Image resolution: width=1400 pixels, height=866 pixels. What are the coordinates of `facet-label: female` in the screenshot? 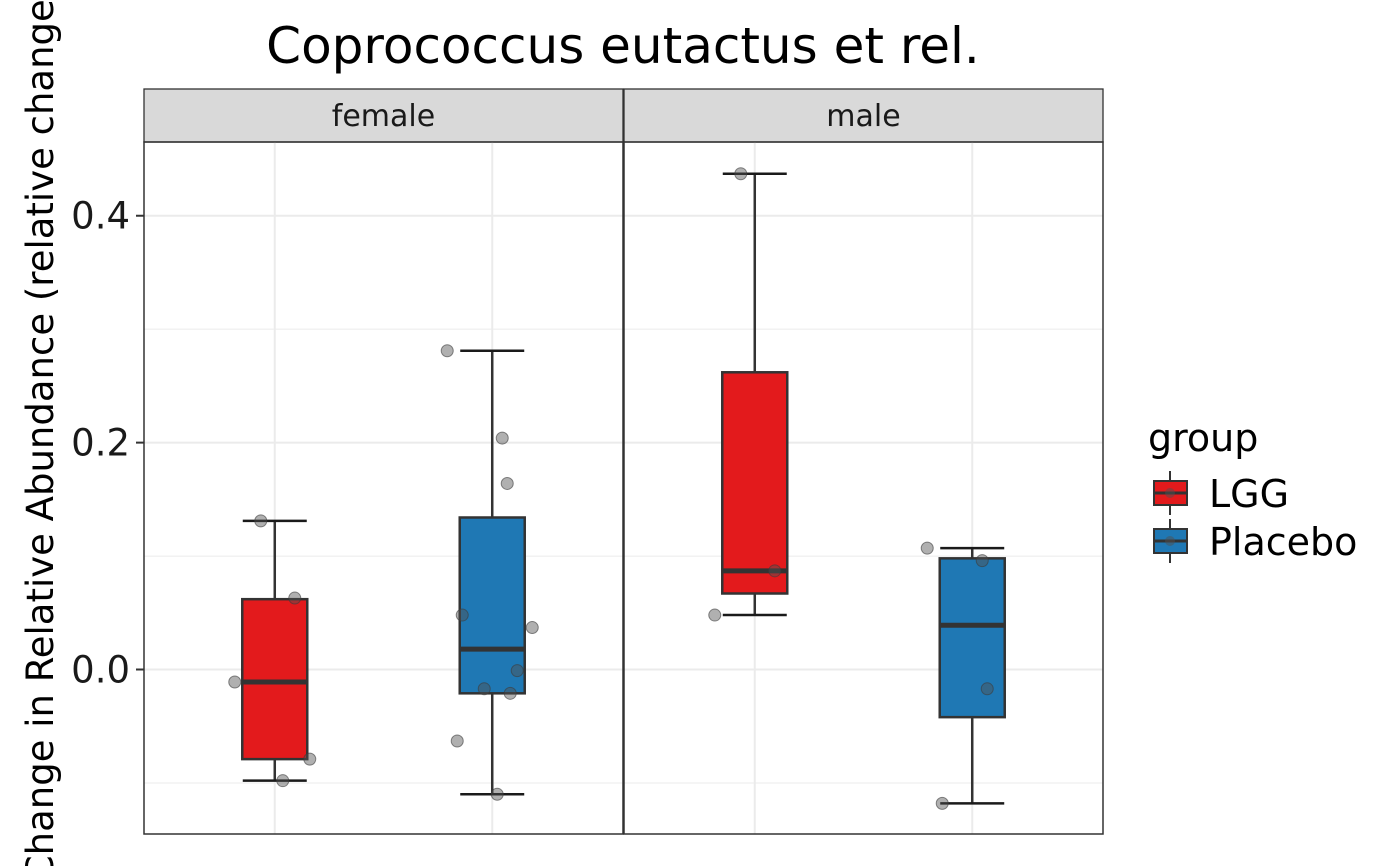 It's located at (383, 116).